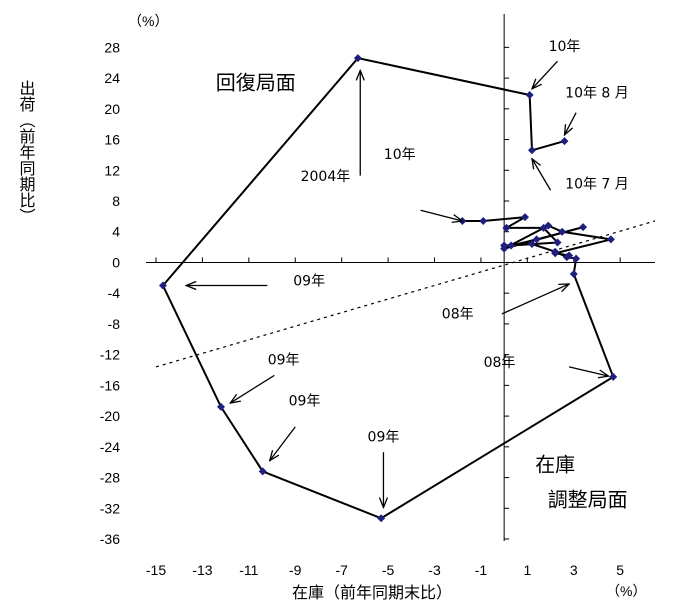 The image size is (681, 608). What do you see at coordinates (112, 109) in the screenshot?
I see `y-tick-label: 20` at bounding box center [112, 109].